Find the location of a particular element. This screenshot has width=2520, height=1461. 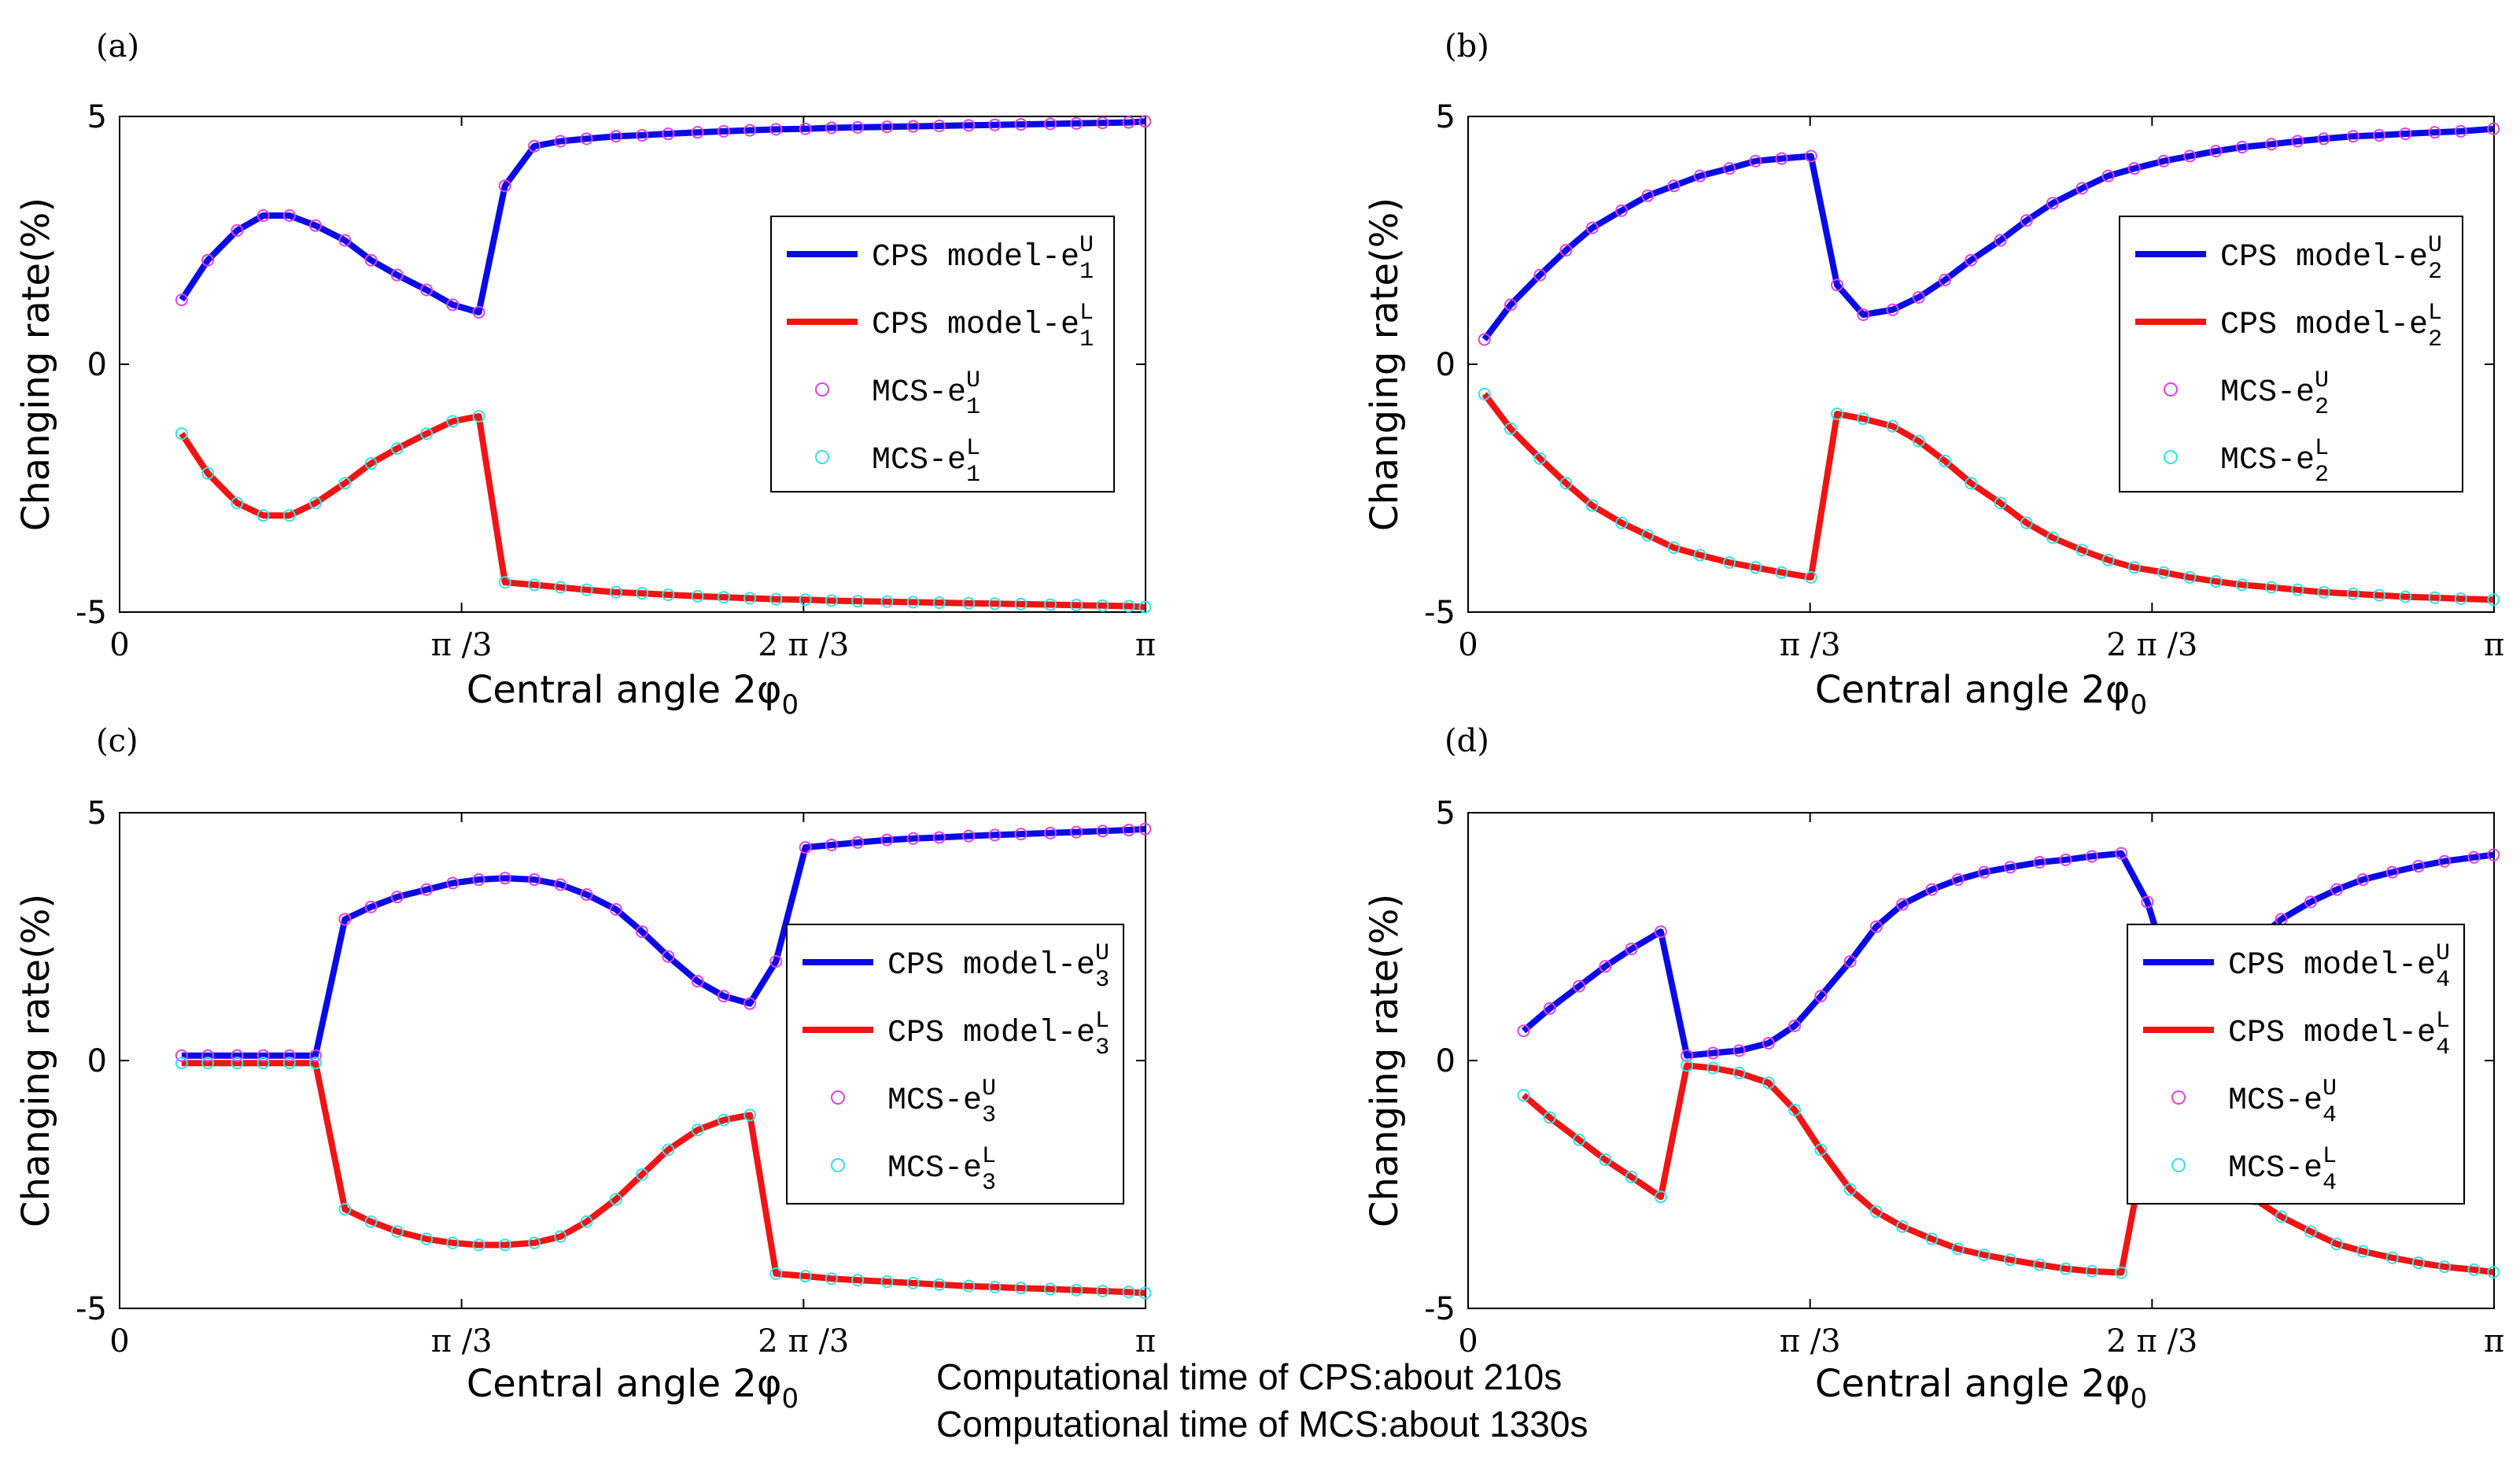

legend-entry: CPS model-eU 4 is located at coordinates (2339, 967).